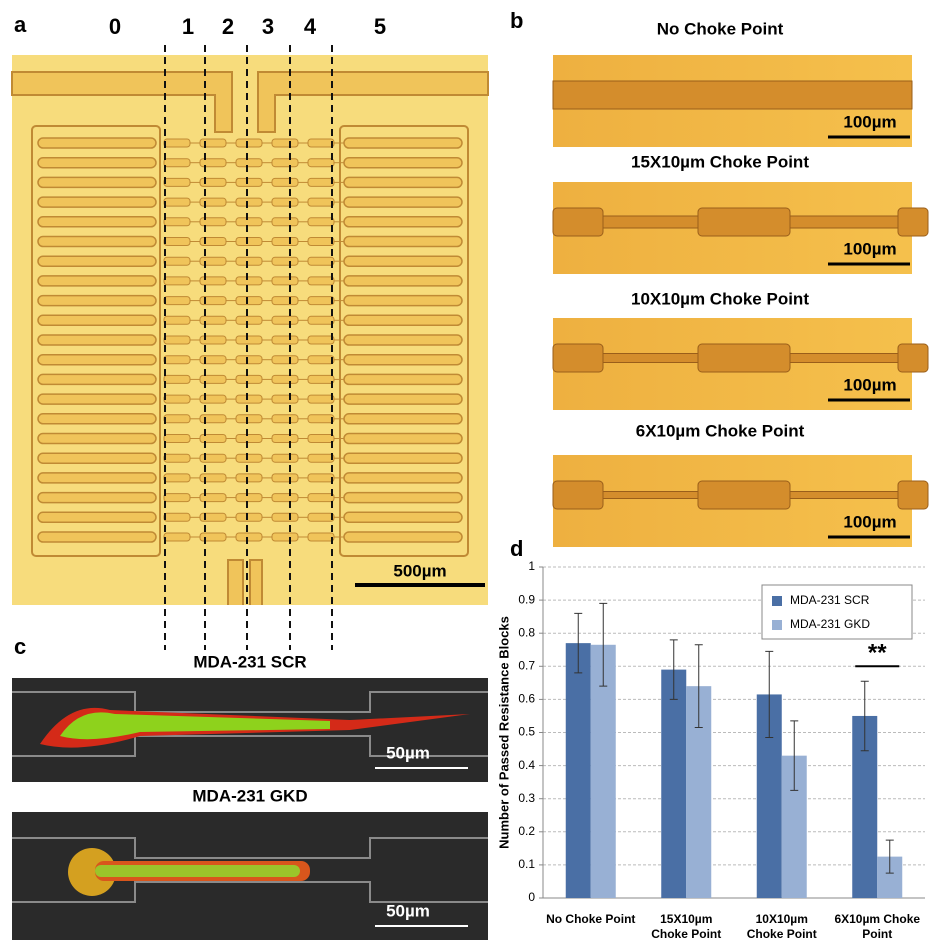 This screenshot has height=949, width=940. Describe the element at coordinates (830, 600) in the screenshot. I see `legend-label: MDA-231 SCR` at that location.